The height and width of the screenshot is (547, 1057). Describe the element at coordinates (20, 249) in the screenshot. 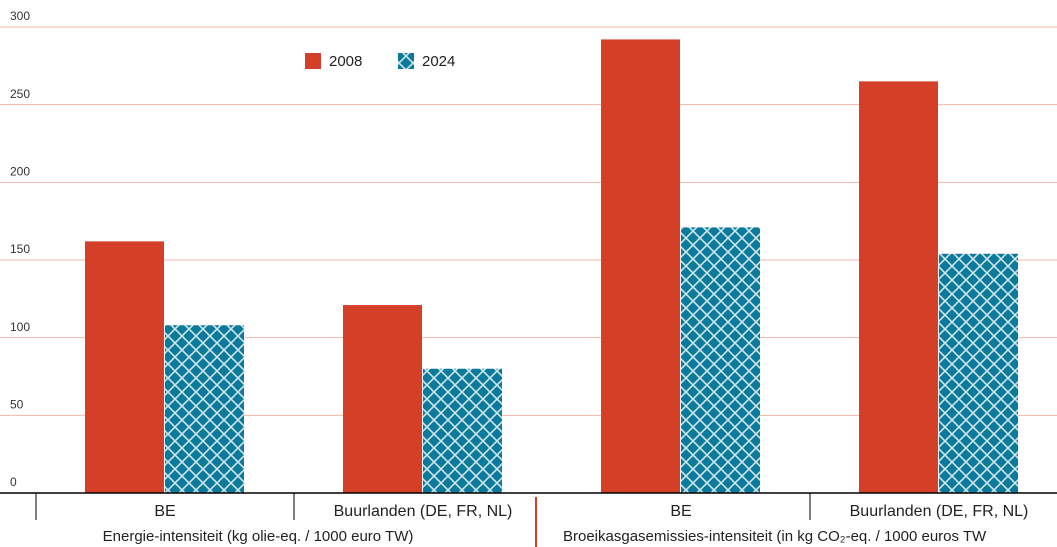

I see `y-tick-label: 150` at that location.